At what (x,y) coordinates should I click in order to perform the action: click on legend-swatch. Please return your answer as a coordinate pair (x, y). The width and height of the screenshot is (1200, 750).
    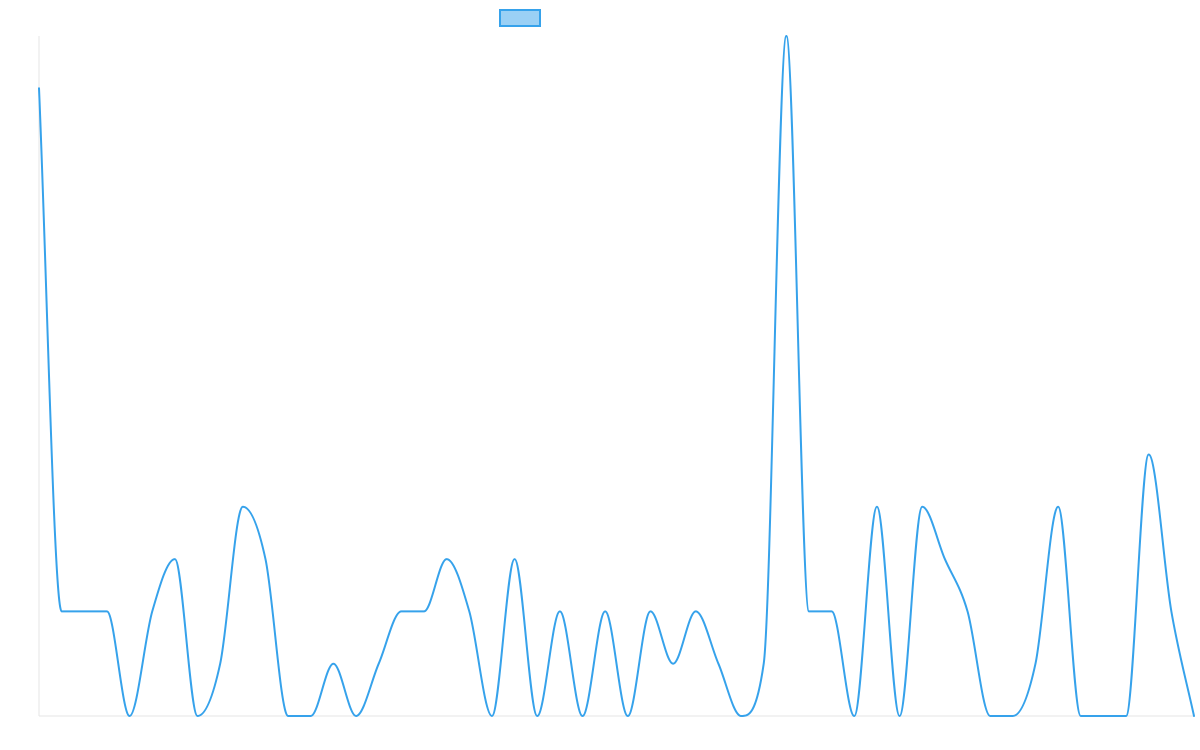
    Looking at the image, I should click on (520, 18).